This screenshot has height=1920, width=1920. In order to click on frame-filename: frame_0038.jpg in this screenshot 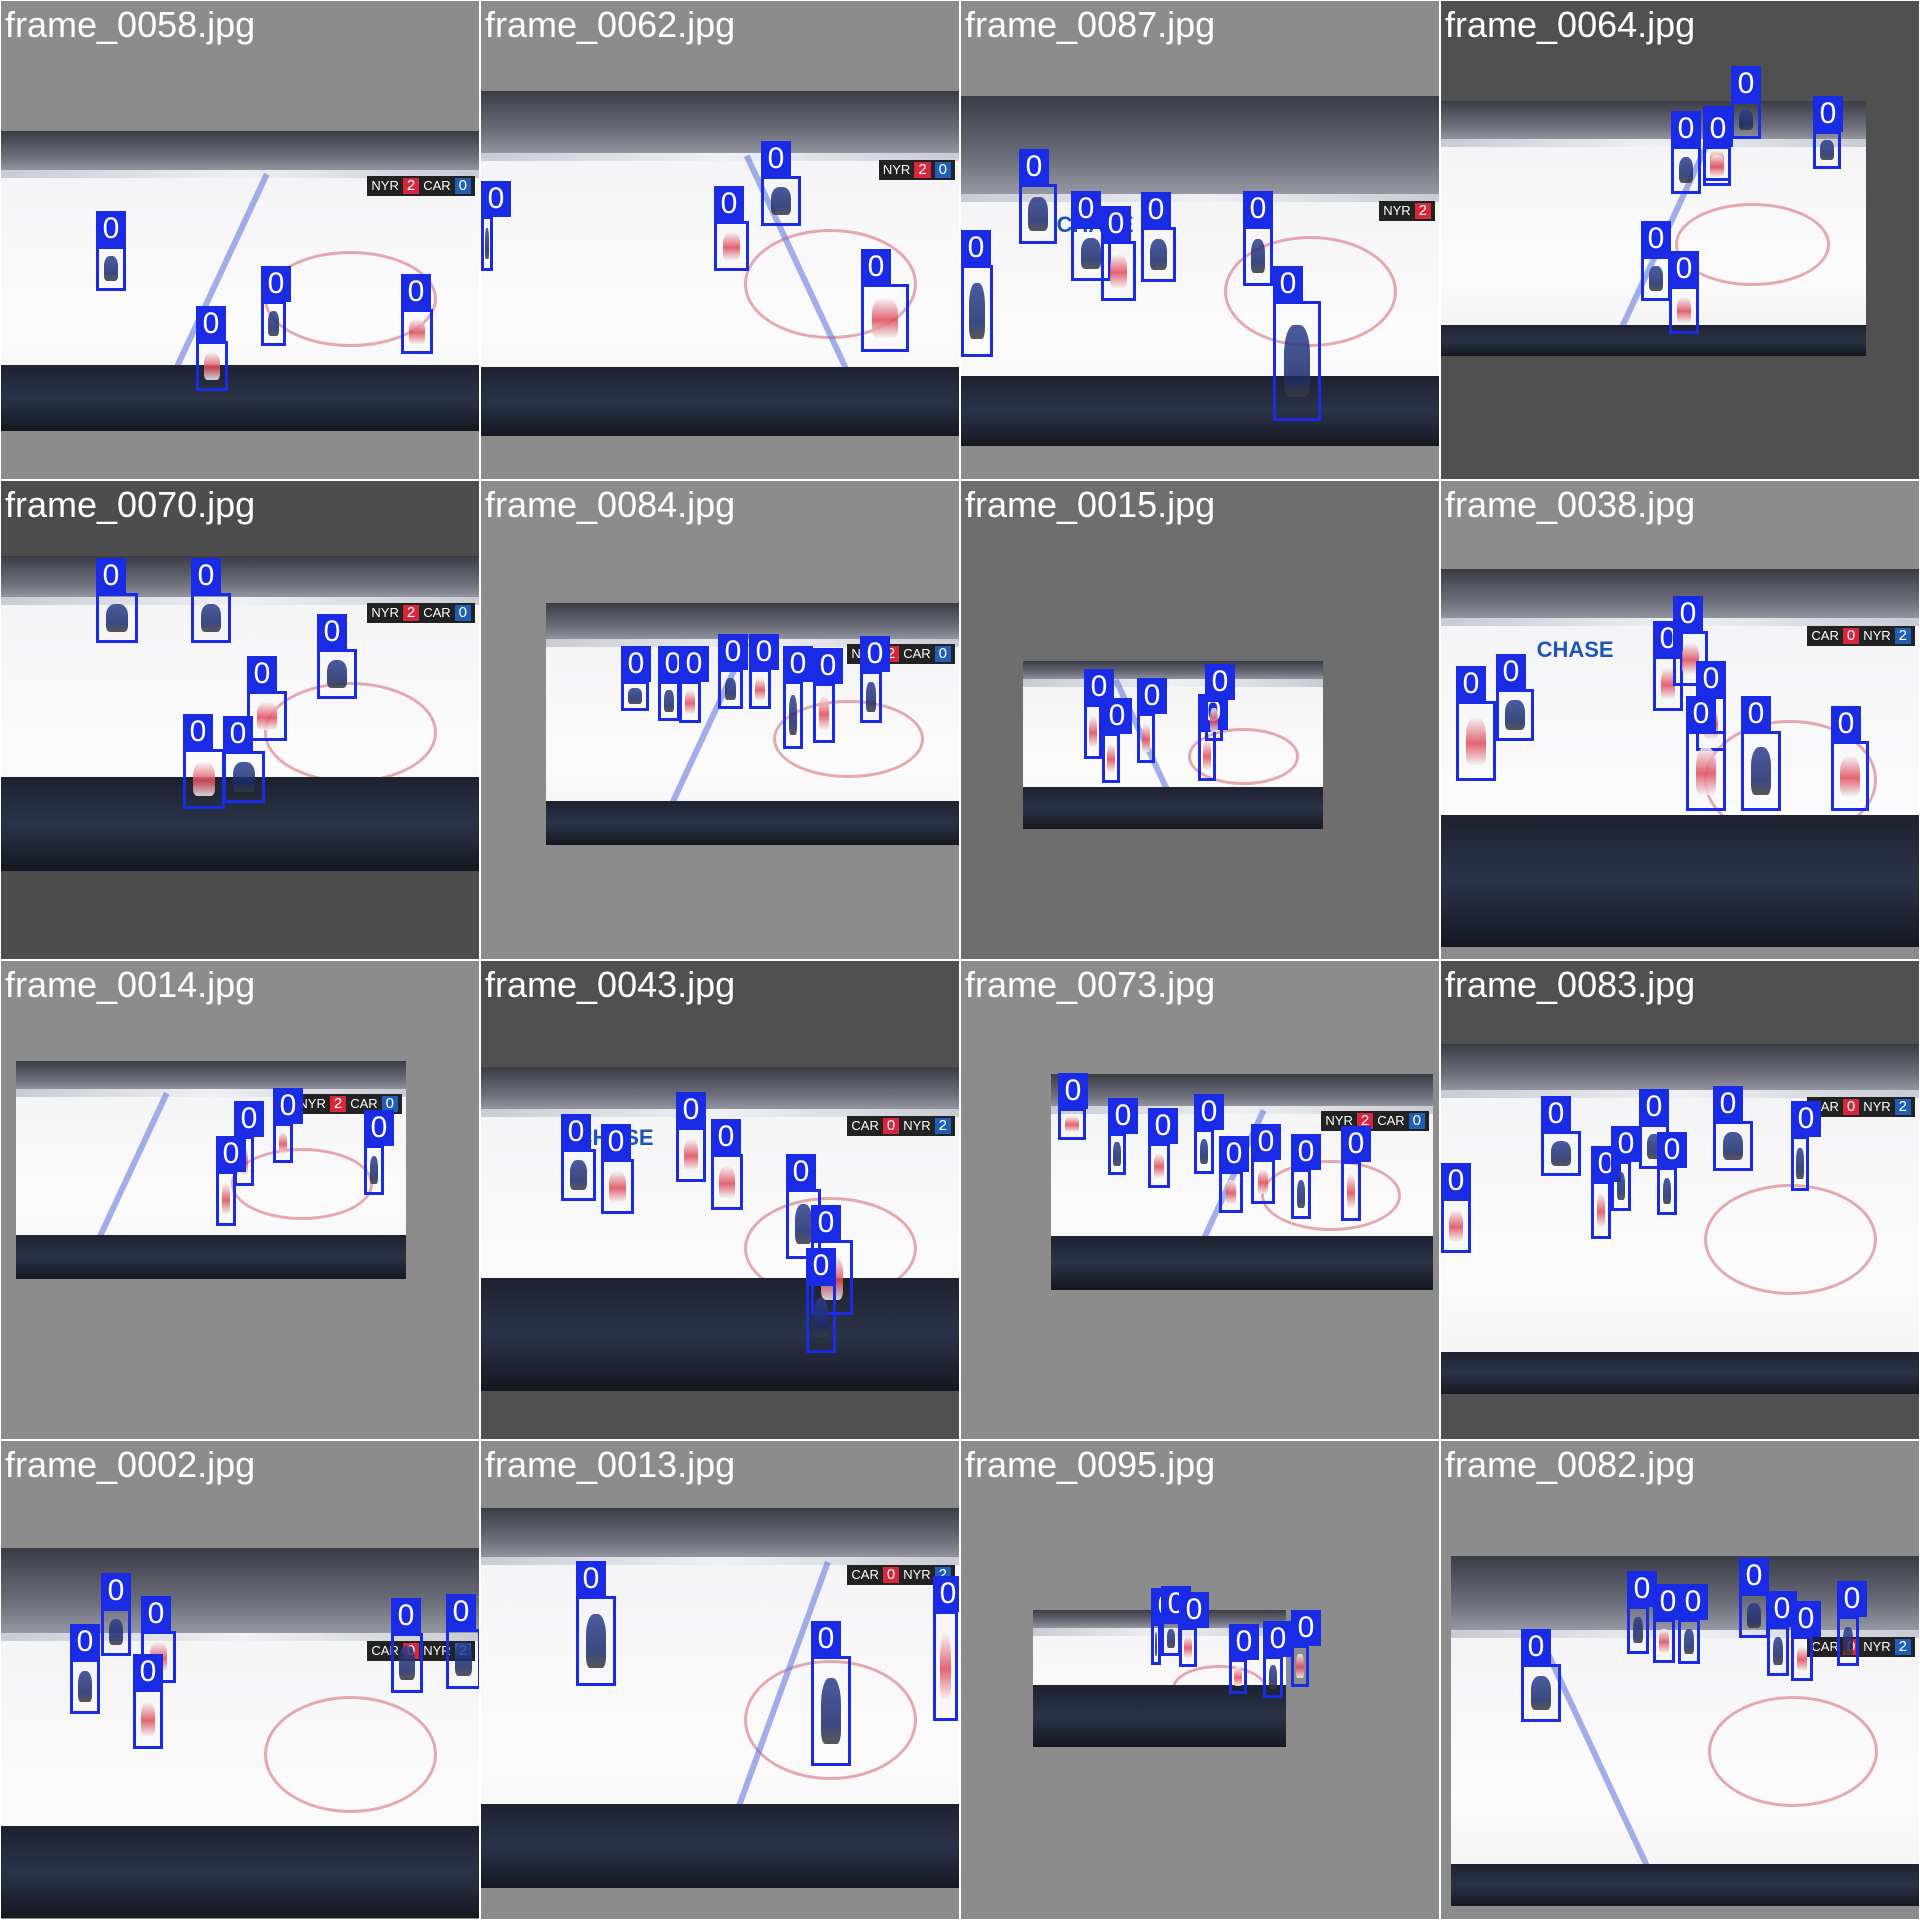, I will do `click(1570, 504)`.